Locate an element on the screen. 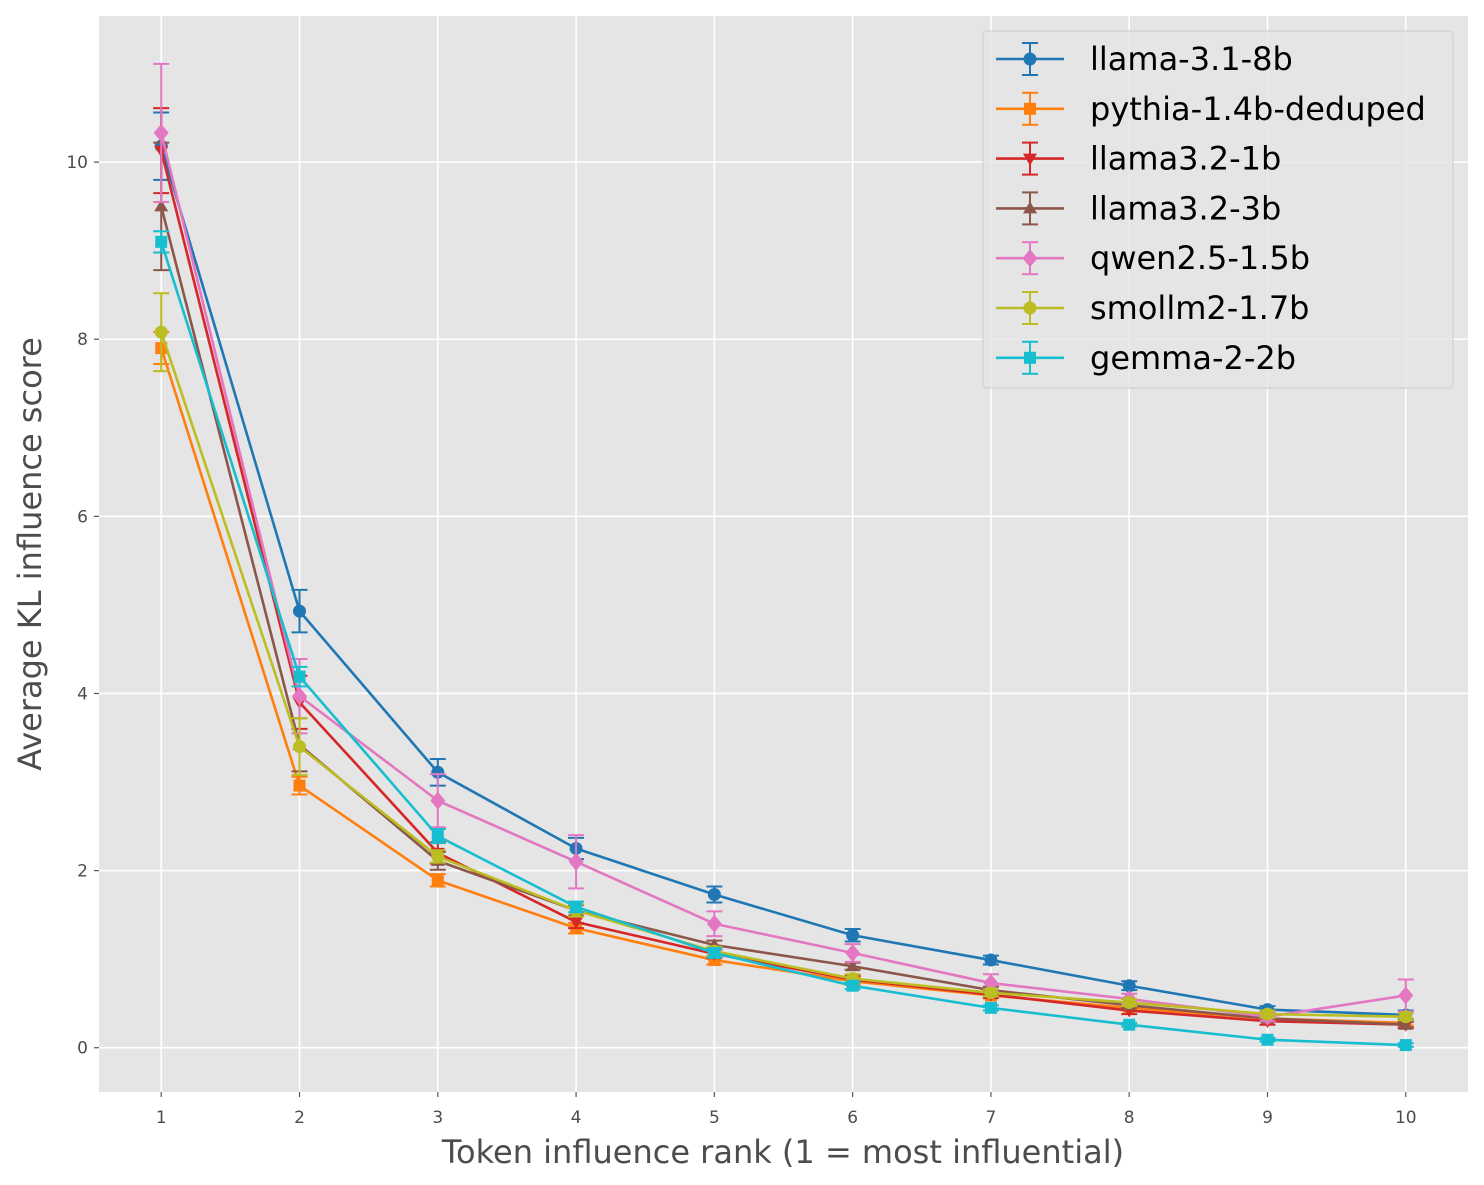 This screenshot has height=1185, width=1484. legend-label: qwen2.5-1.5b is located at coordinates (1200, 258).